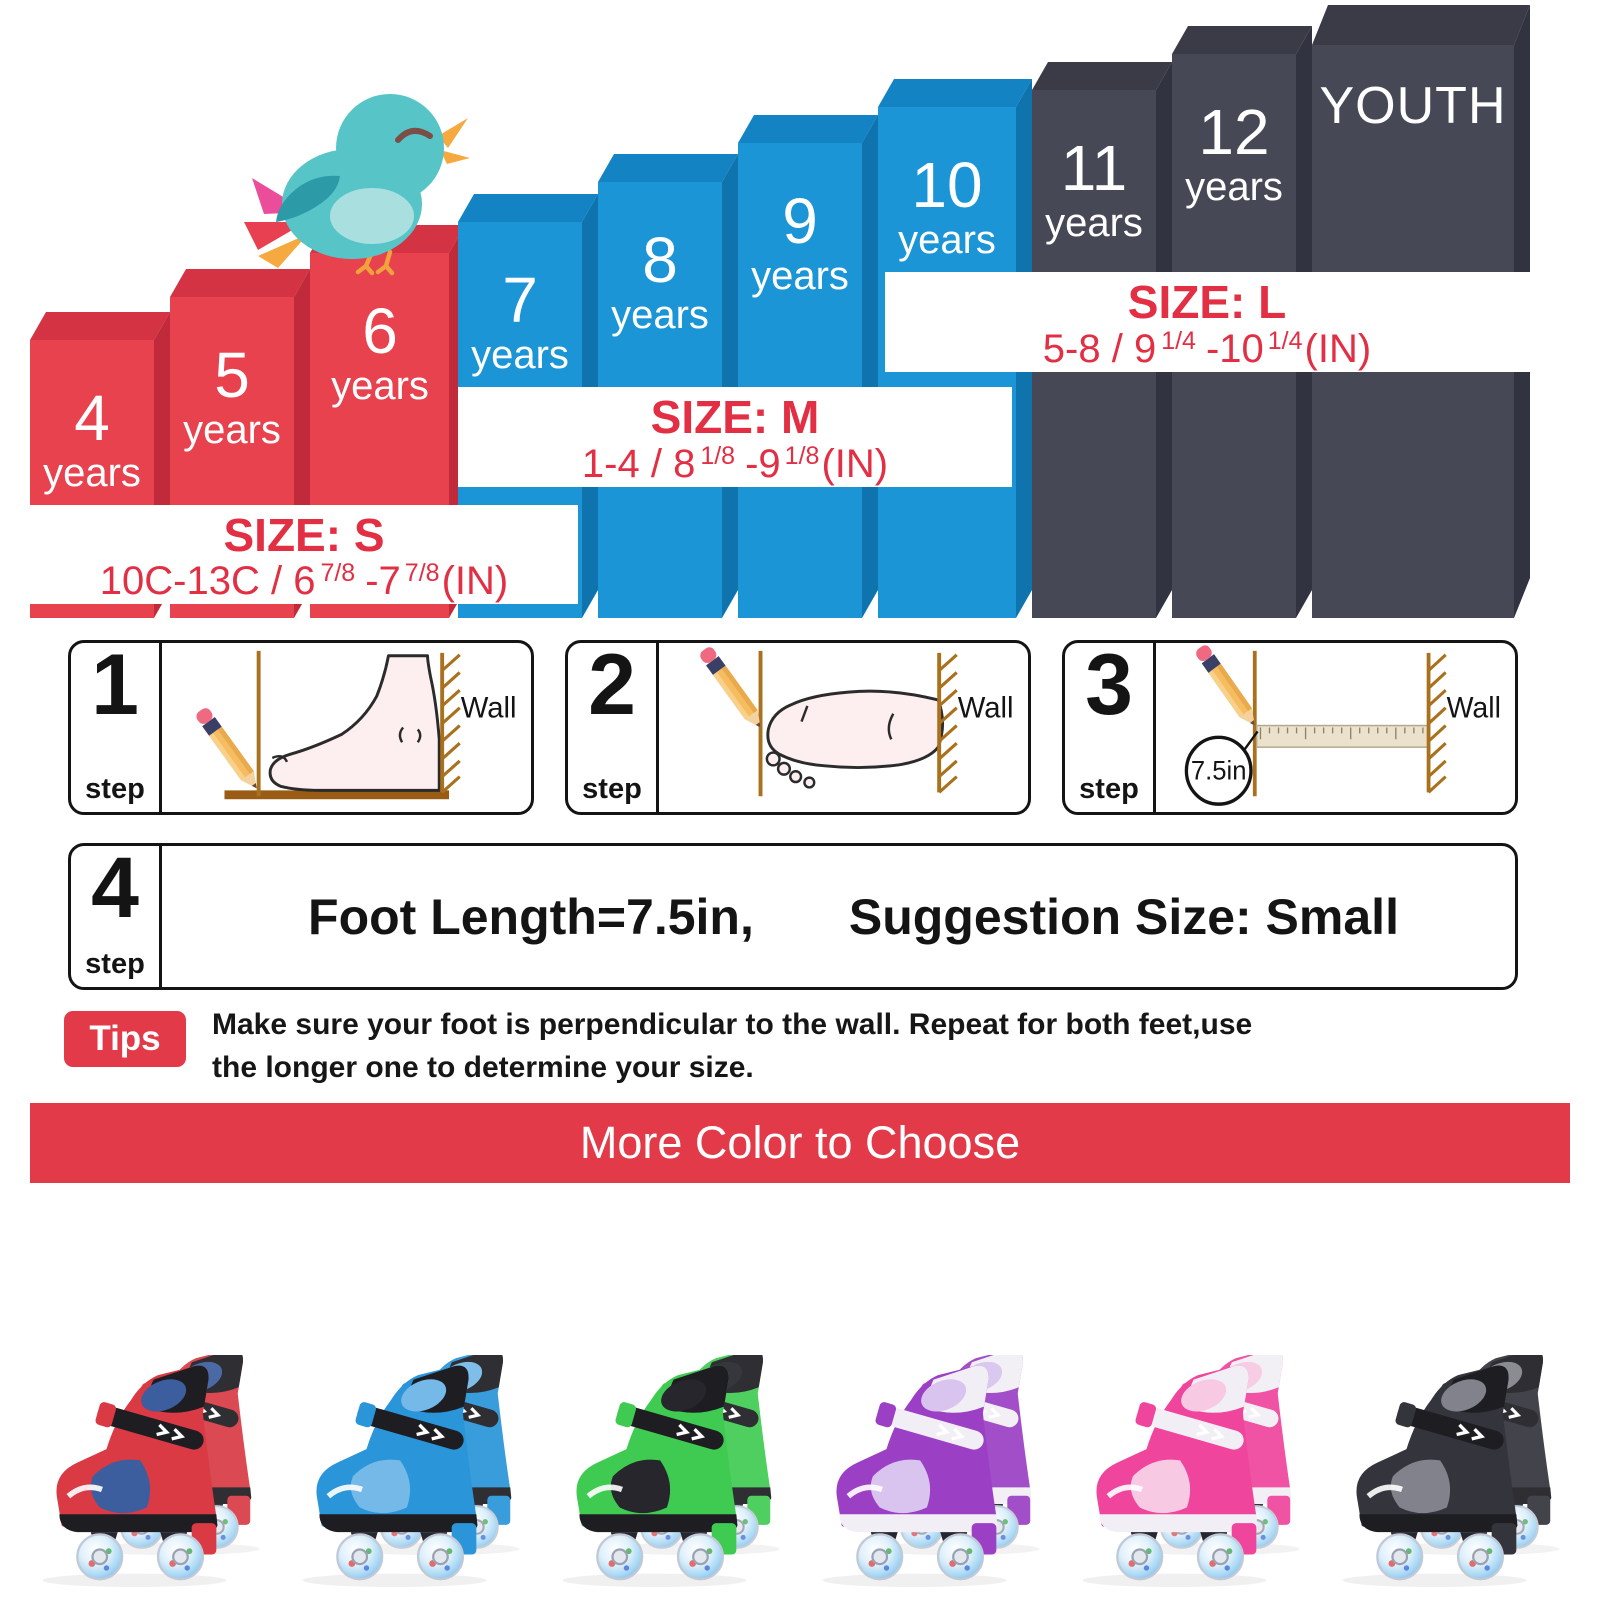 The height and width of the screenshot is (1600, 1600). I want to click on step-1-number-cell: 1 step, so click(116, 724).